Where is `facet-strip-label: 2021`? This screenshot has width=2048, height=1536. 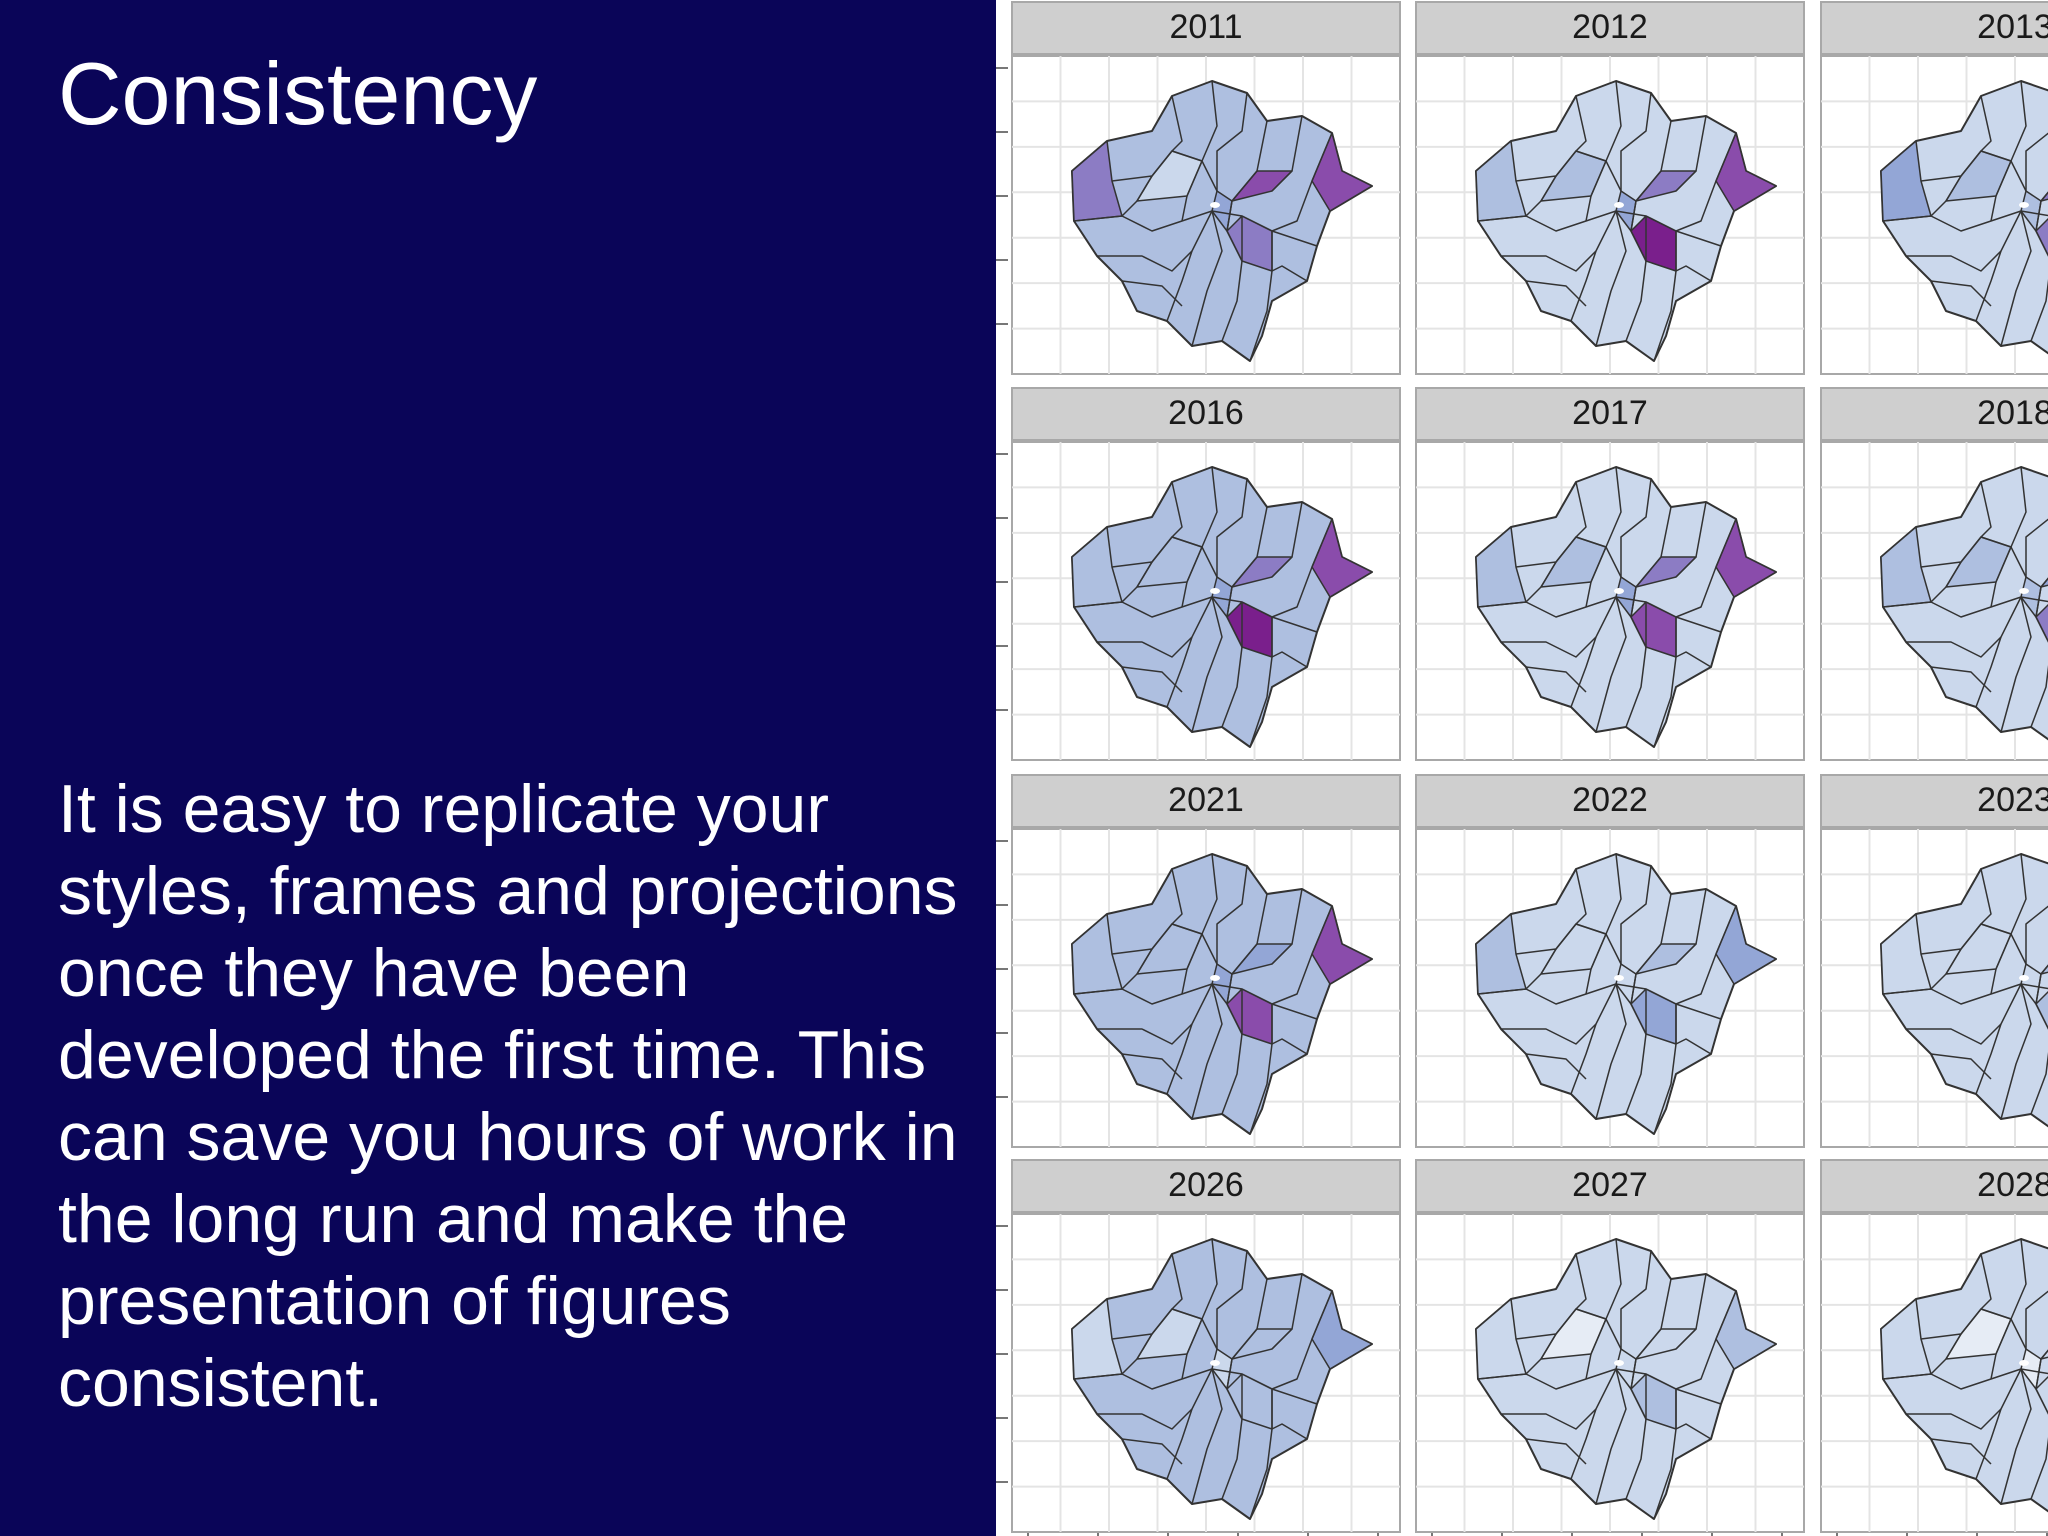
facet-strip-label: 2021 is located at coordinates (1206, 800).